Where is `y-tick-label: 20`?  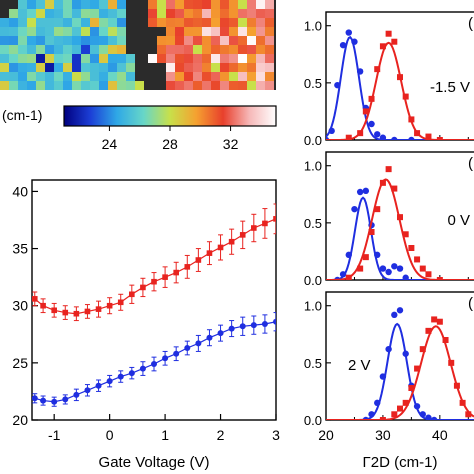 y-tick-label: 20 is located at coordinates (20, 420).